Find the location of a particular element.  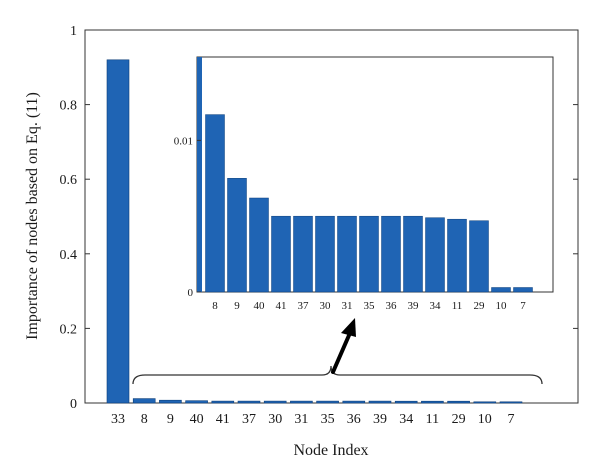

grouping-brace is located at coordinates (337, 375).